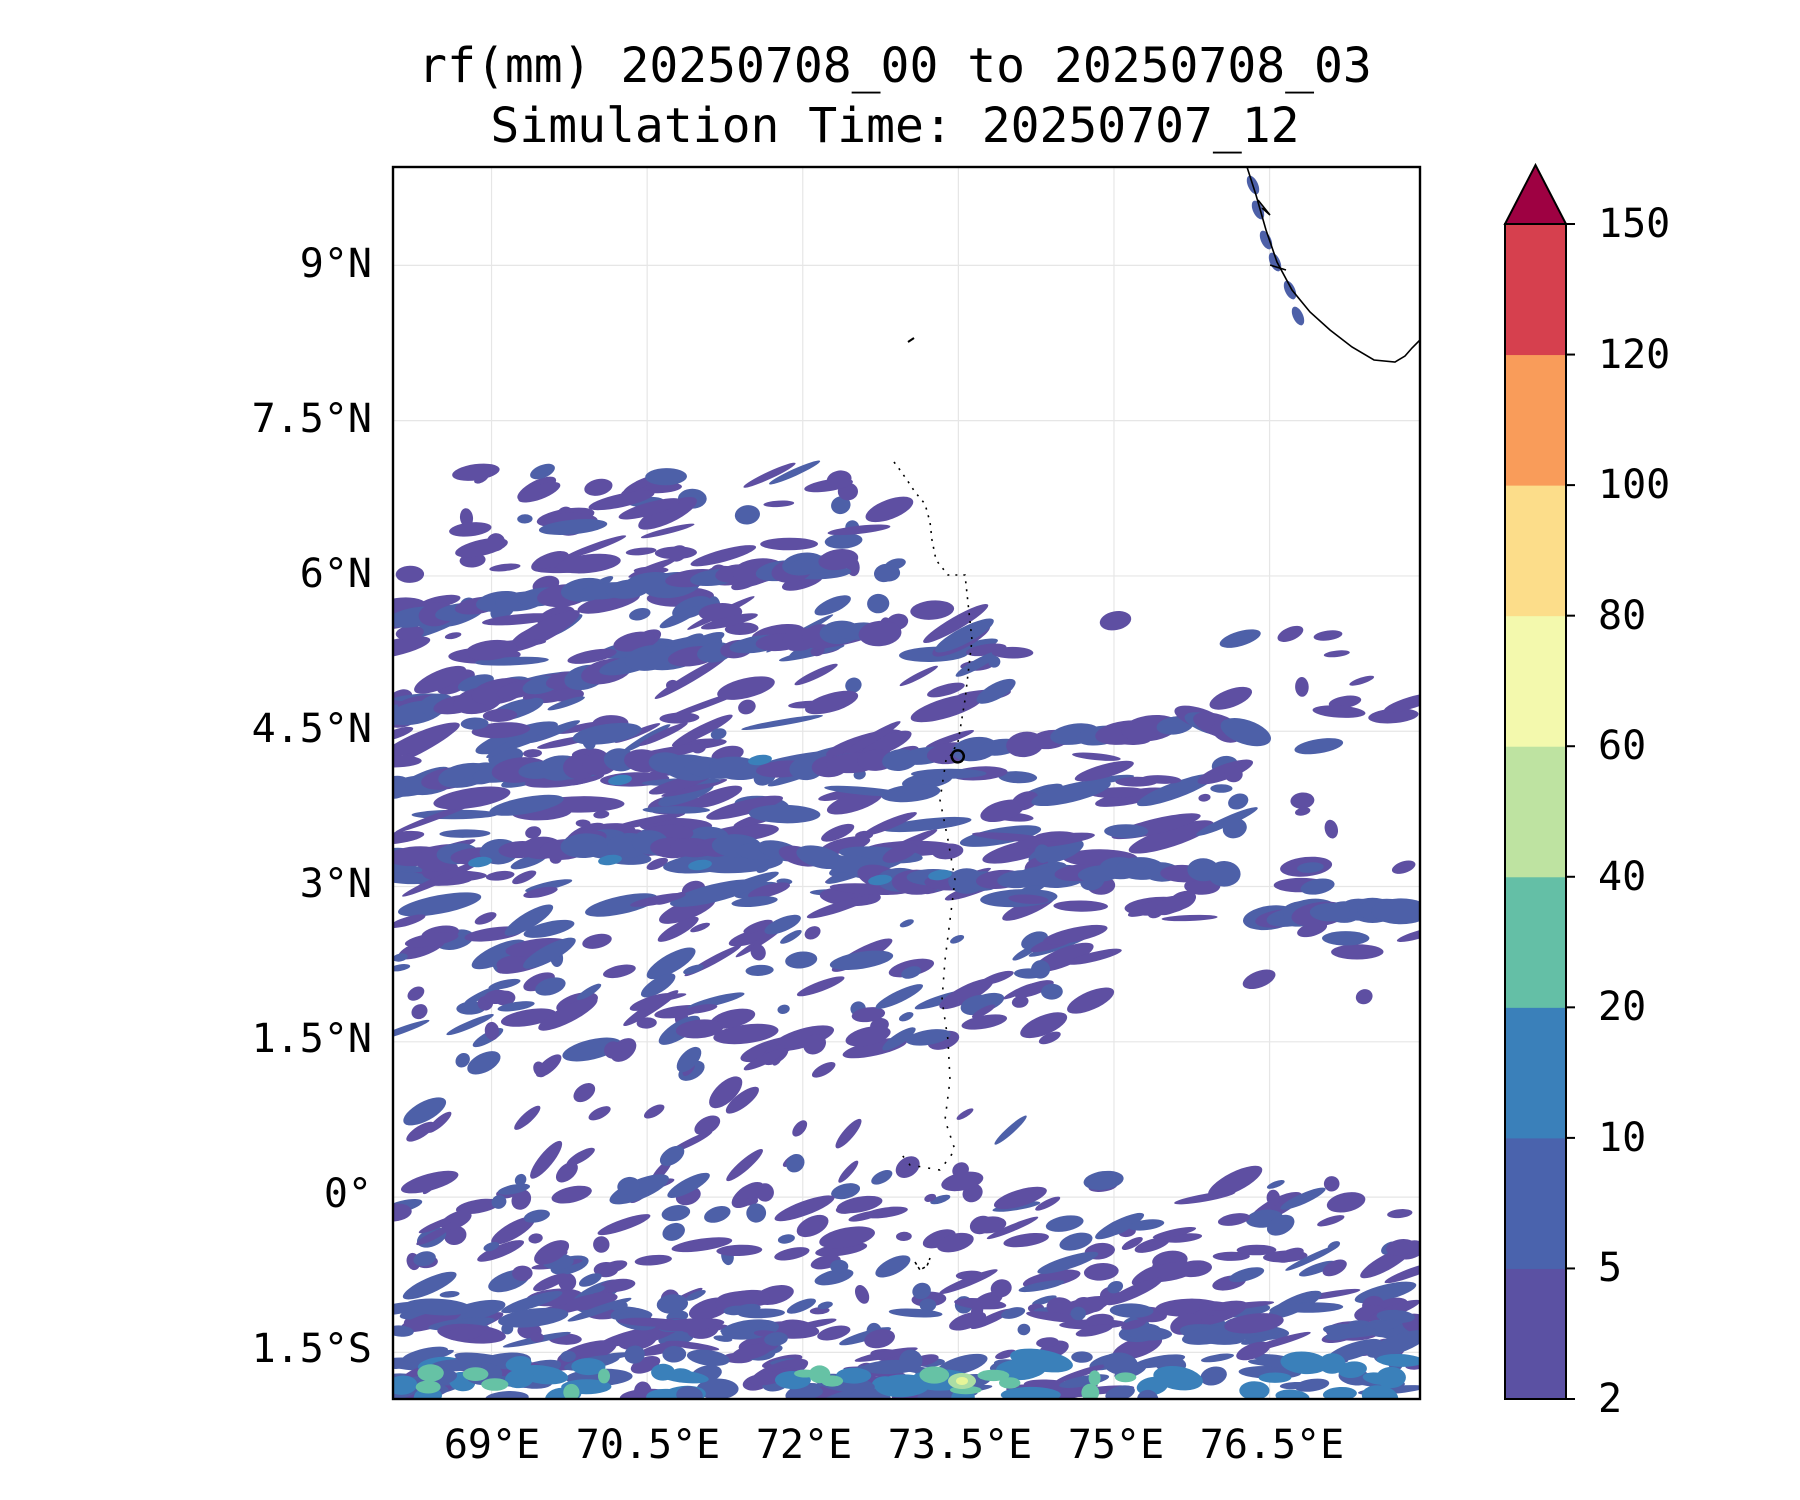 This screenshot has height=1500, width=1800. Describe the element at coordinates (960, 1445) in the screenshot. I see `lon-tick-label: 73.5°E` at that location.